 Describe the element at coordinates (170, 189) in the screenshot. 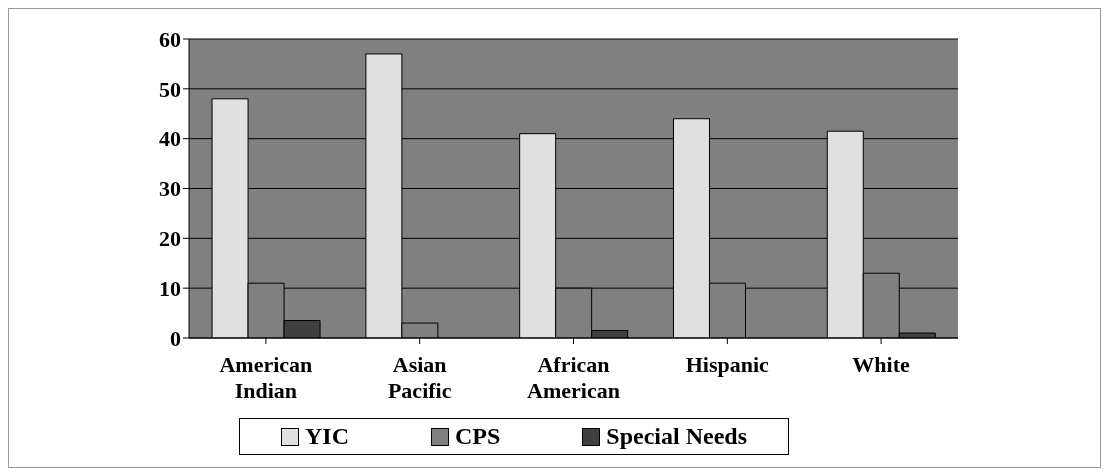

I see `y-tick-label: 30` at that location.